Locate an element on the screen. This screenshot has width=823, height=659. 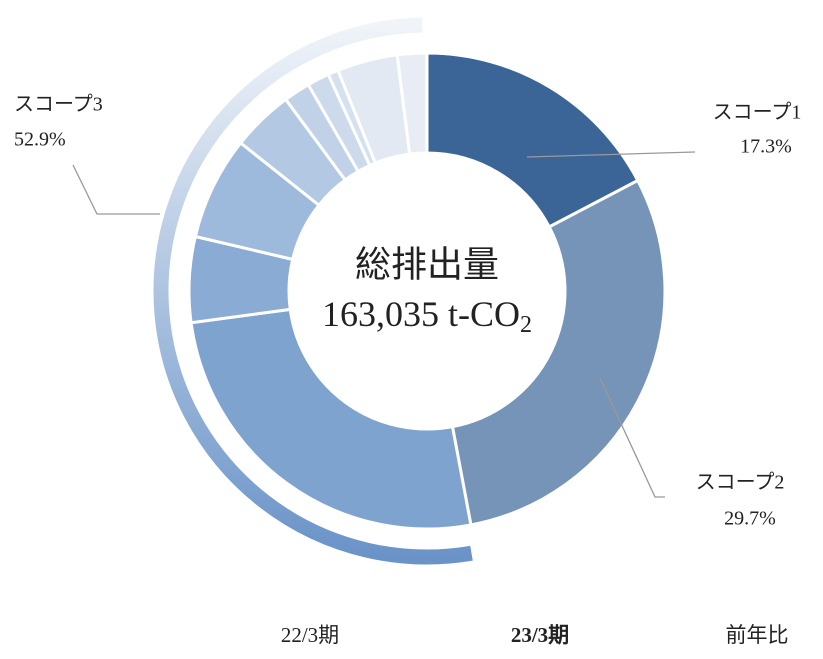
center-value: 163,035 t-CO2 is located at coordinates (427, 315).